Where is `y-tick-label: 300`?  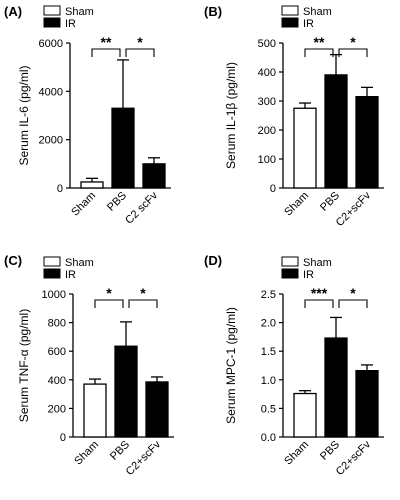 y-tick-label: 300 is located at coordinates (267, 102).